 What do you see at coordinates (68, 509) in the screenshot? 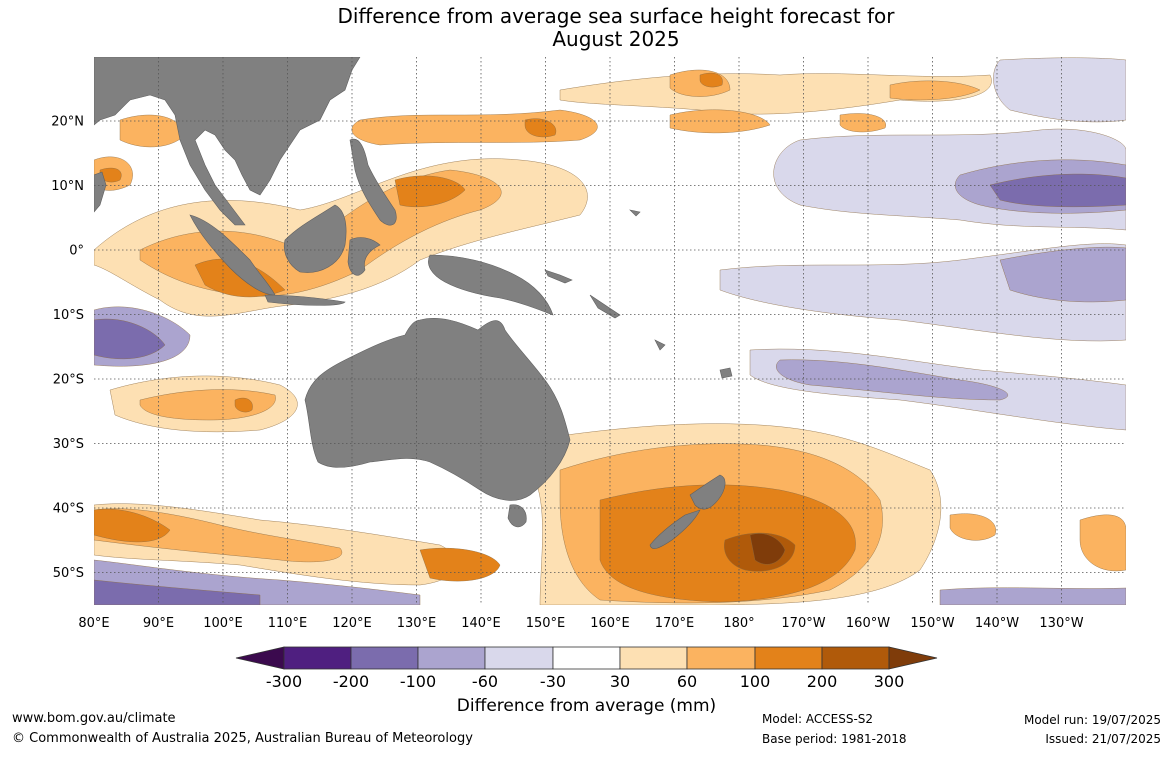
I see `lat-label: 40°S` at bounding box center [68, 509].